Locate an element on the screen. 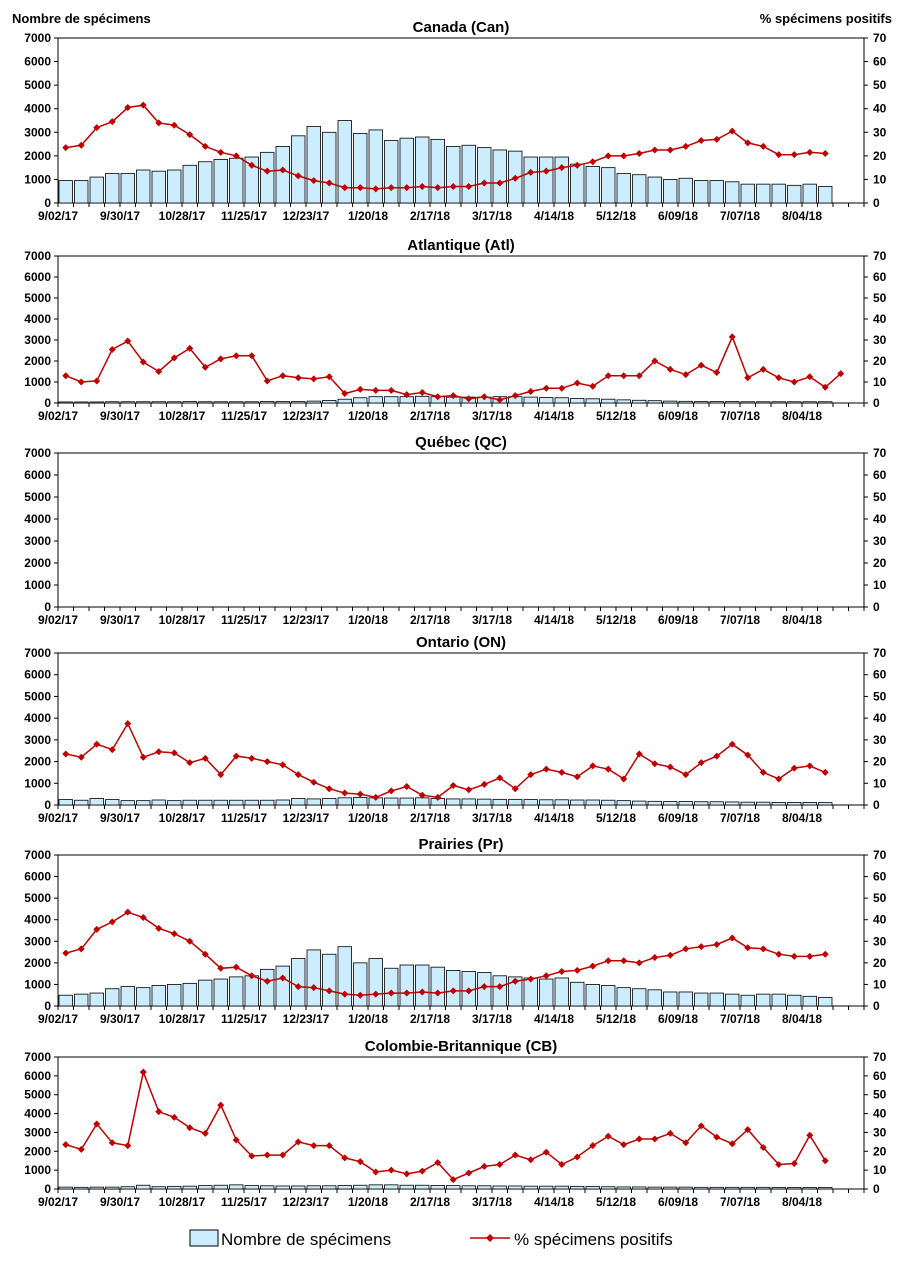 The width and height of the screenshot is (910, 1262). y2-tick-label: 30 is located at coordinates (880, 941).